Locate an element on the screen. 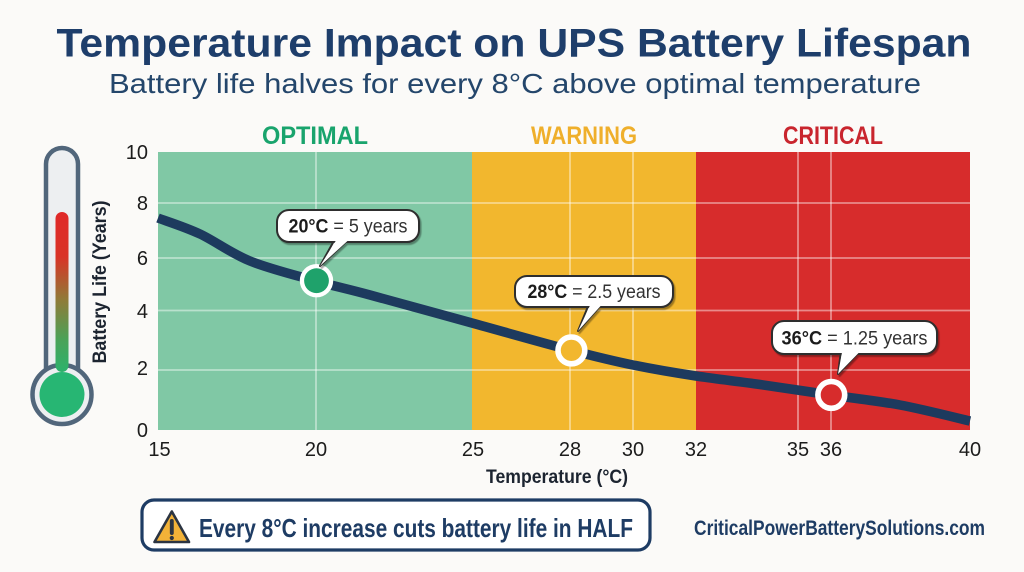 The width and height of the screenshot is (1024, 572). svg-text: 20°C = 5 years is located at coordinates (348, 227).